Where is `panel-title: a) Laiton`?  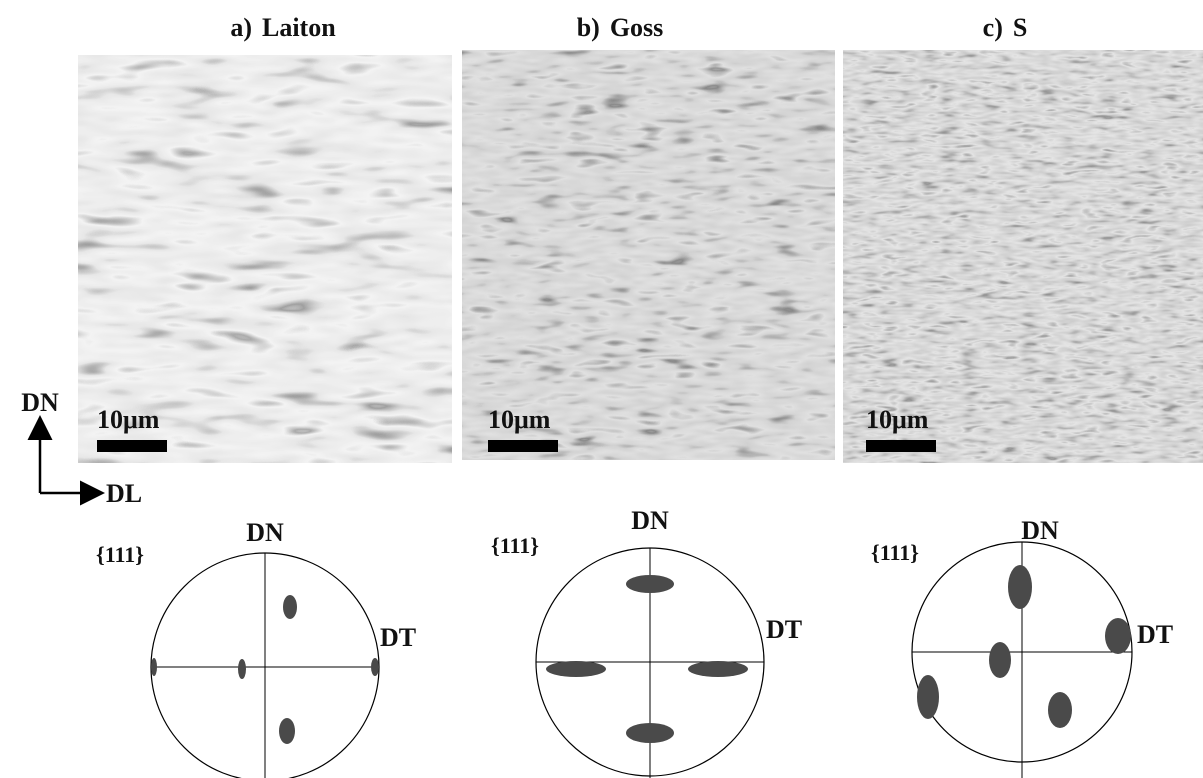 panel-title: a) Laiton is located at coordinates (283, 27).